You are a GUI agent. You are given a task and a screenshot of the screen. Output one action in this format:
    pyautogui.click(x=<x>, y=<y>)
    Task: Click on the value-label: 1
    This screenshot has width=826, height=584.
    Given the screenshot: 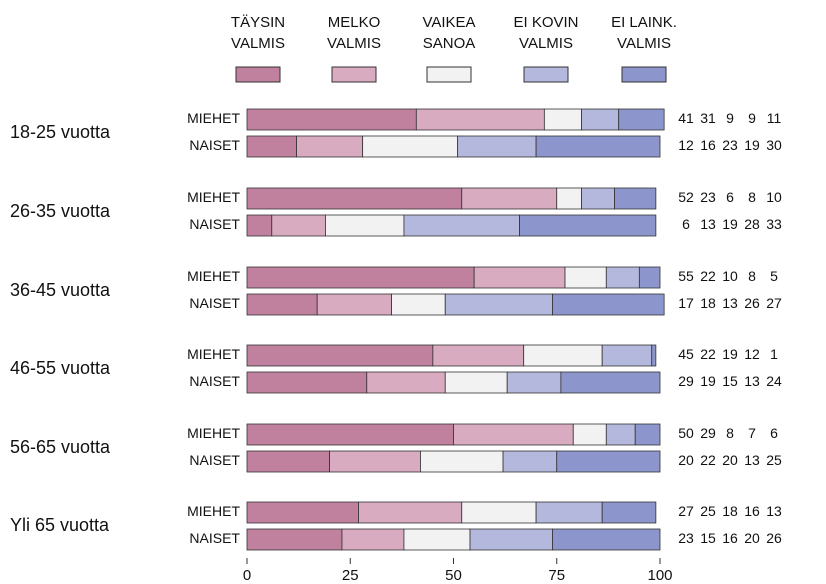 What is the action you would take?
    pyautogui.click(x=774, y=354)
    